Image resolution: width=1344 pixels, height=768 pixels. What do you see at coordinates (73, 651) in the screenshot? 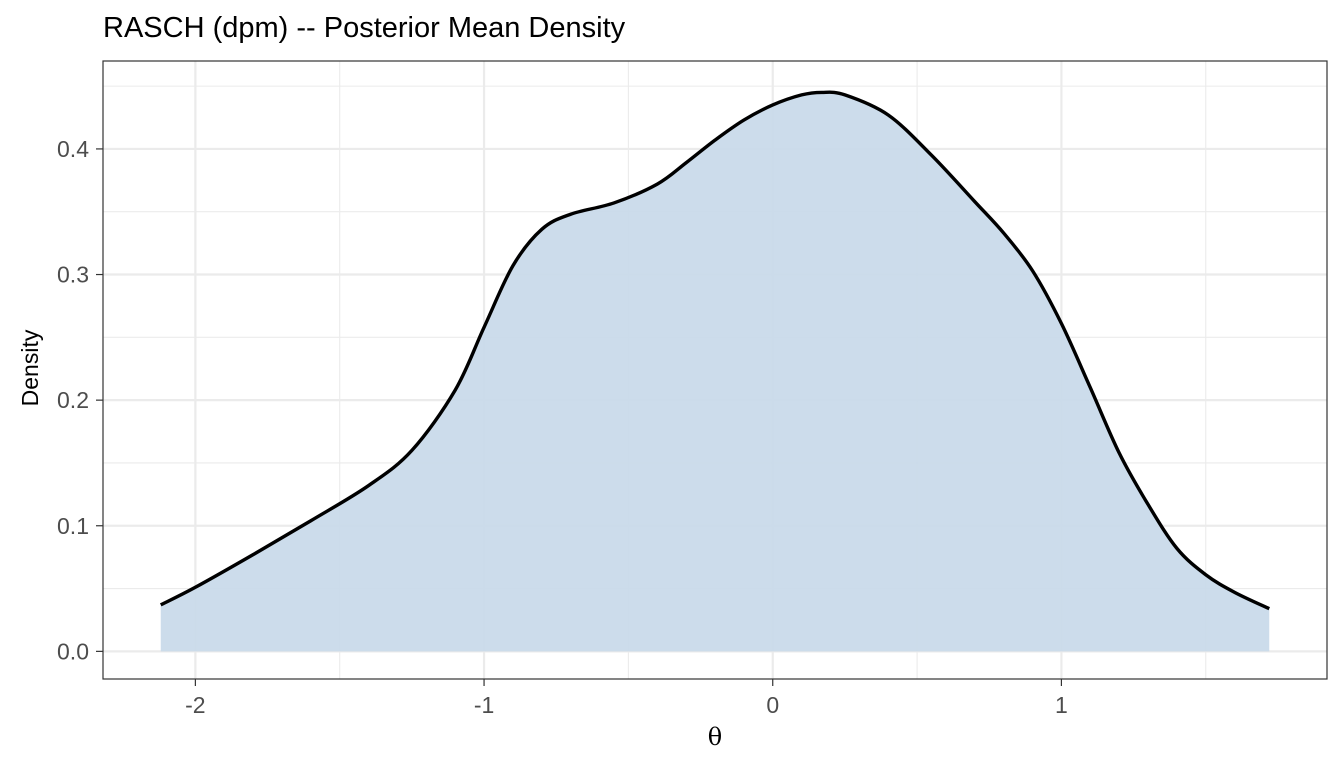
I see `y-tick-label: 0.0` at bounding box center [73, 651].